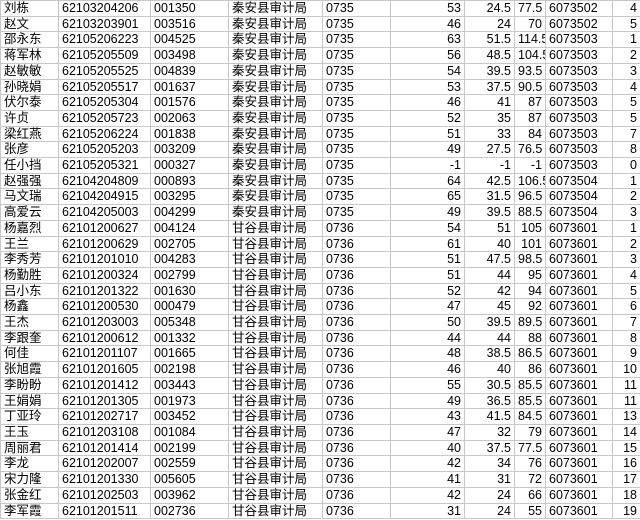 The width and height of the screenshot is (640, 520). I want to click on total-cell: 105, so click(530, 228).